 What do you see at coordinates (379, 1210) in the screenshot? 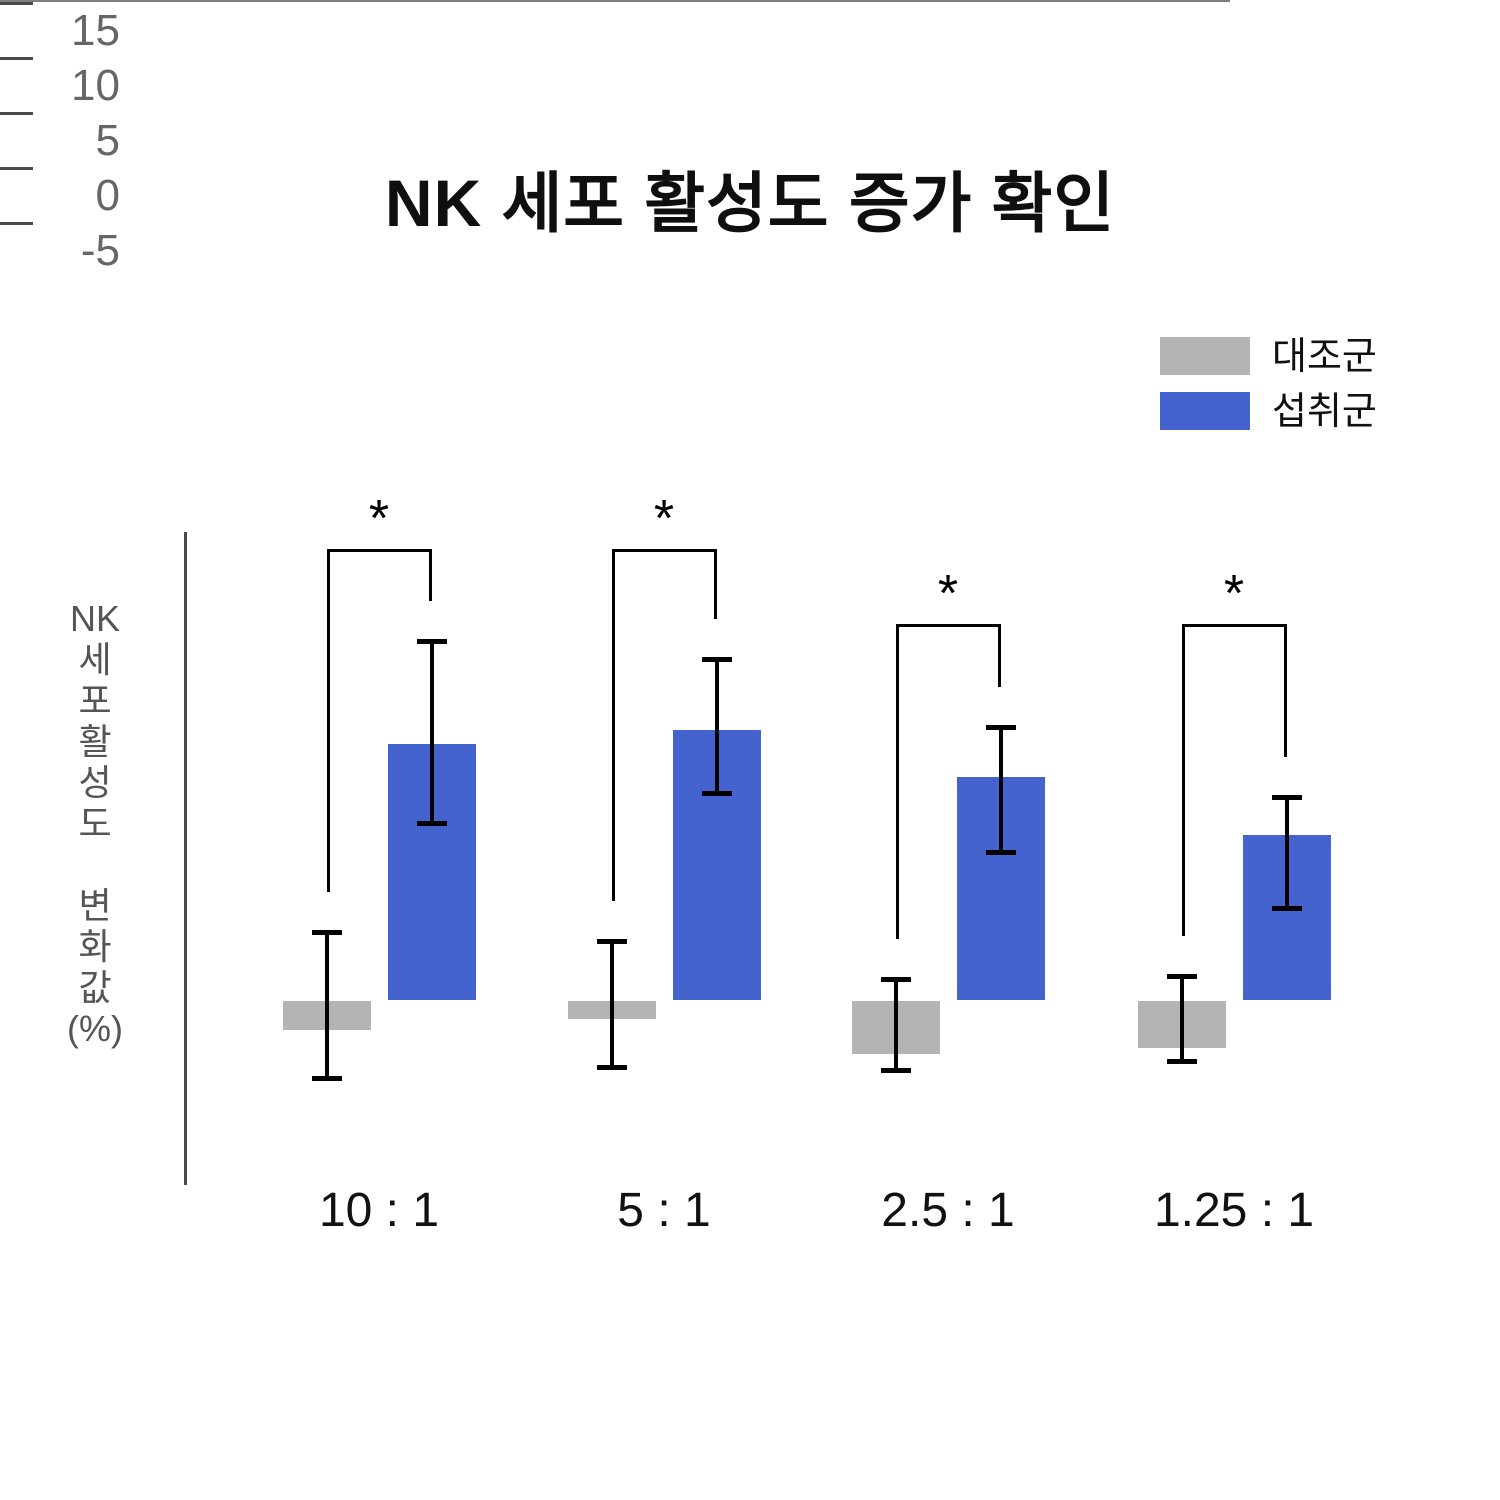
I see `x-axis-category-0: 10 : 1` at bounding box center [379, 1210].